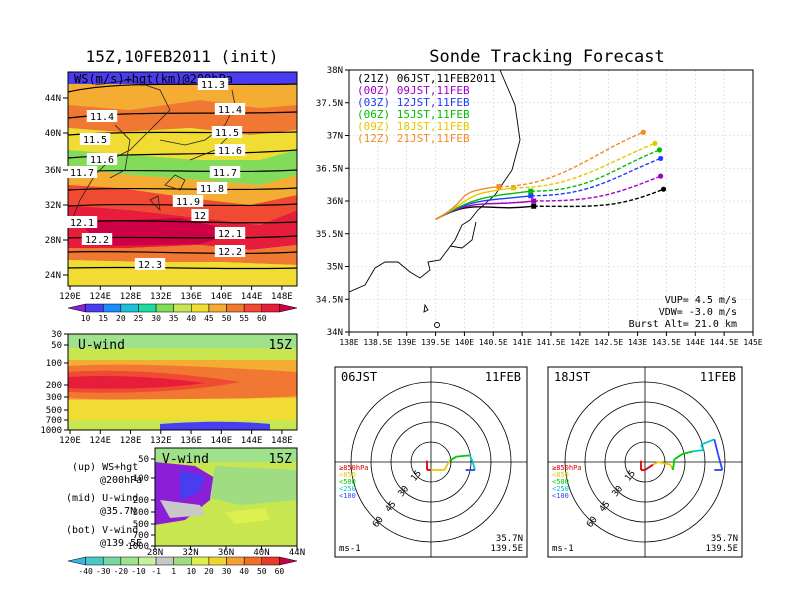 The image size is (792, 612). Describe the element at coordinates (82, 173) in the screenshot. I see `contour-label: 11.7` at that location.